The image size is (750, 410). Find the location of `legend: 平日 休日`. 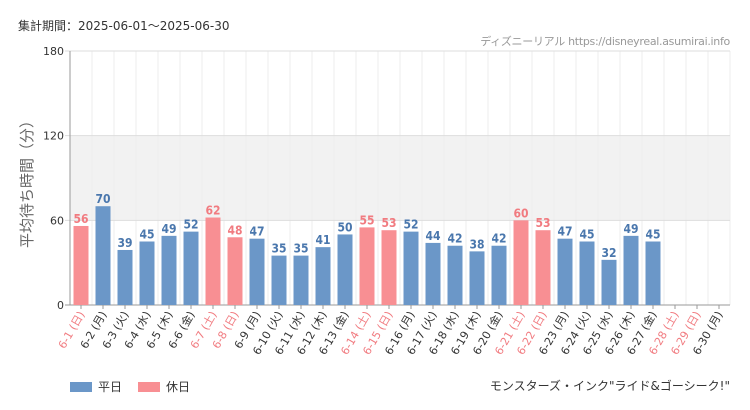

legend: 平日 休日 is located at coordinates (138, 386).